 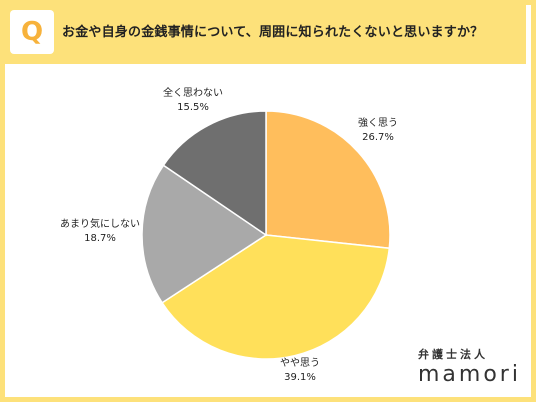 I want to click on slice-value-label: 18.7%, so click(x=100, y=238).